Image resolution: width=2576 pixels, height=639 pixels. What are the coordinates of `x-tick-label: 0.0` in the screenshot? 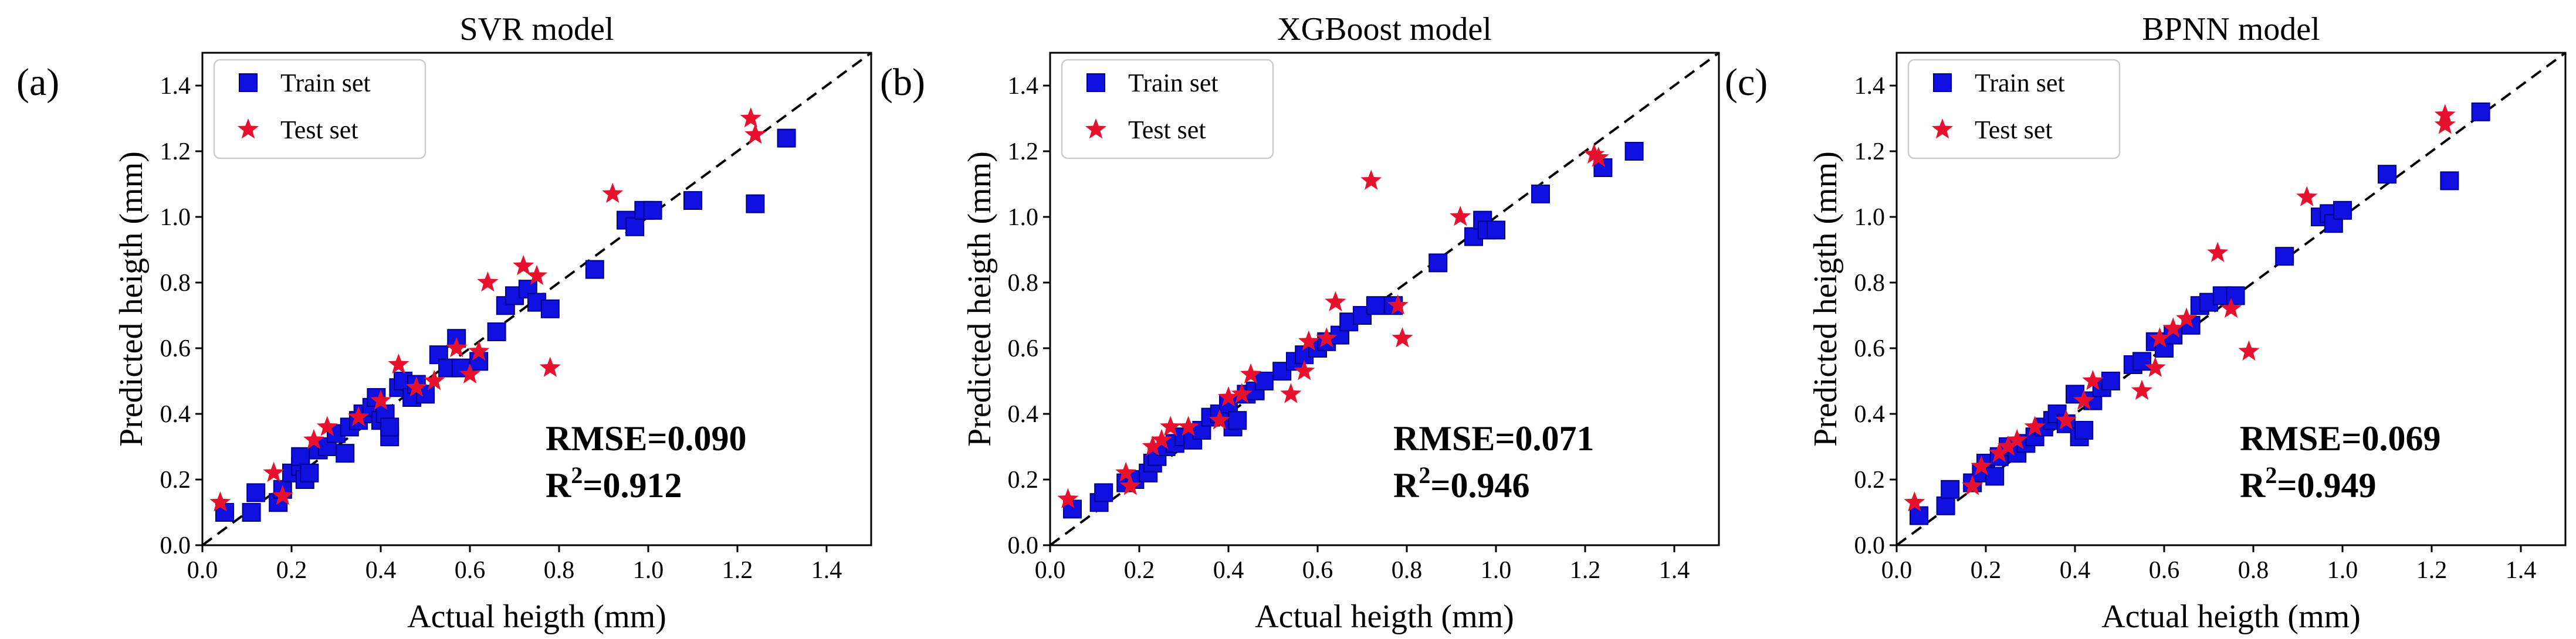 It's located at (1050, 570).